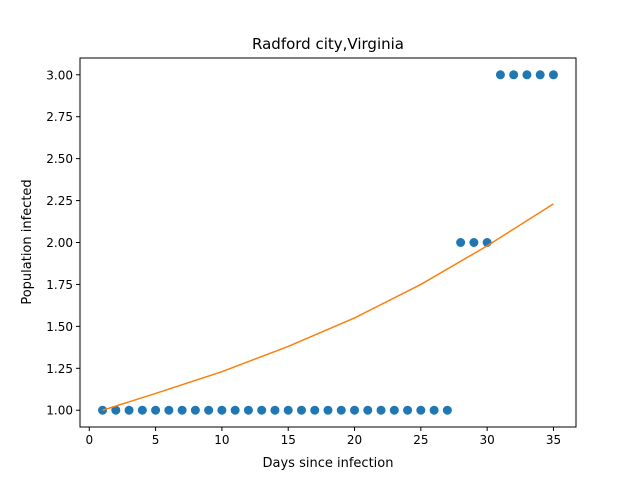 This screenshot has height=480, width=640. I want to click on x-tick-label: 0, so click(89, 440).